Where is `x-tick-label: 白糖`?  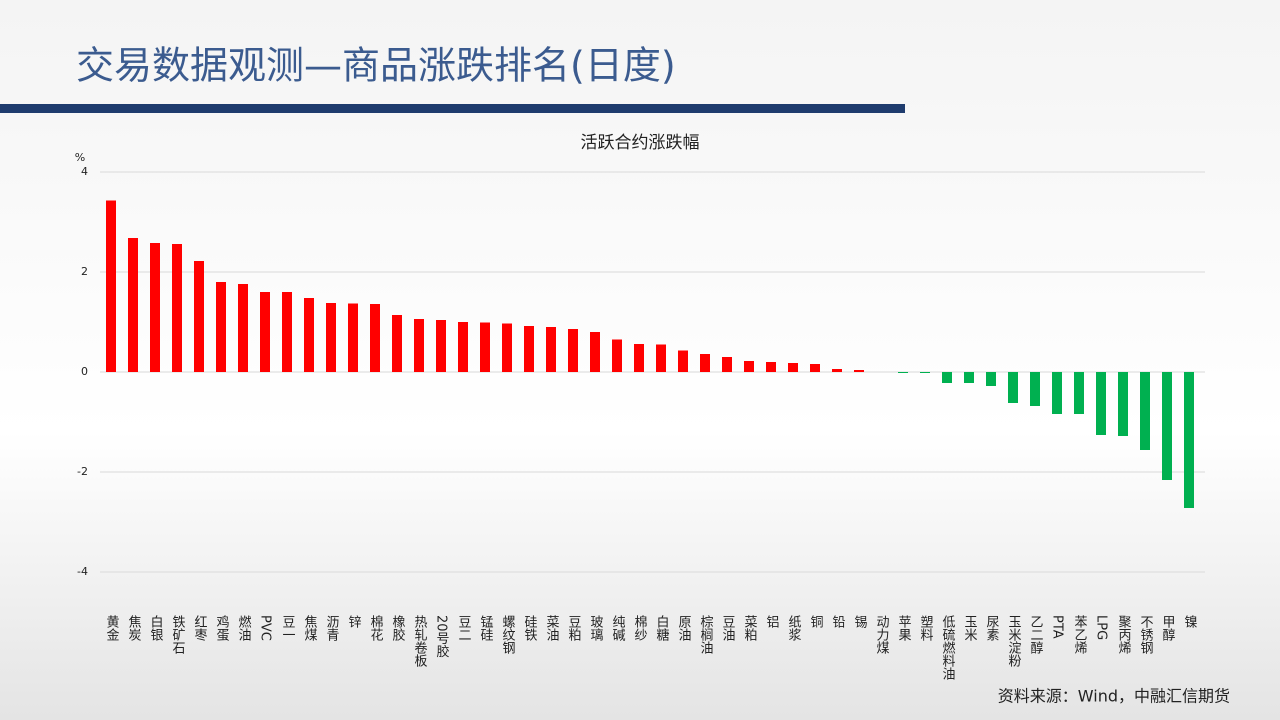 x-tick-label: 白糖 is located at coordinates (662, 628).